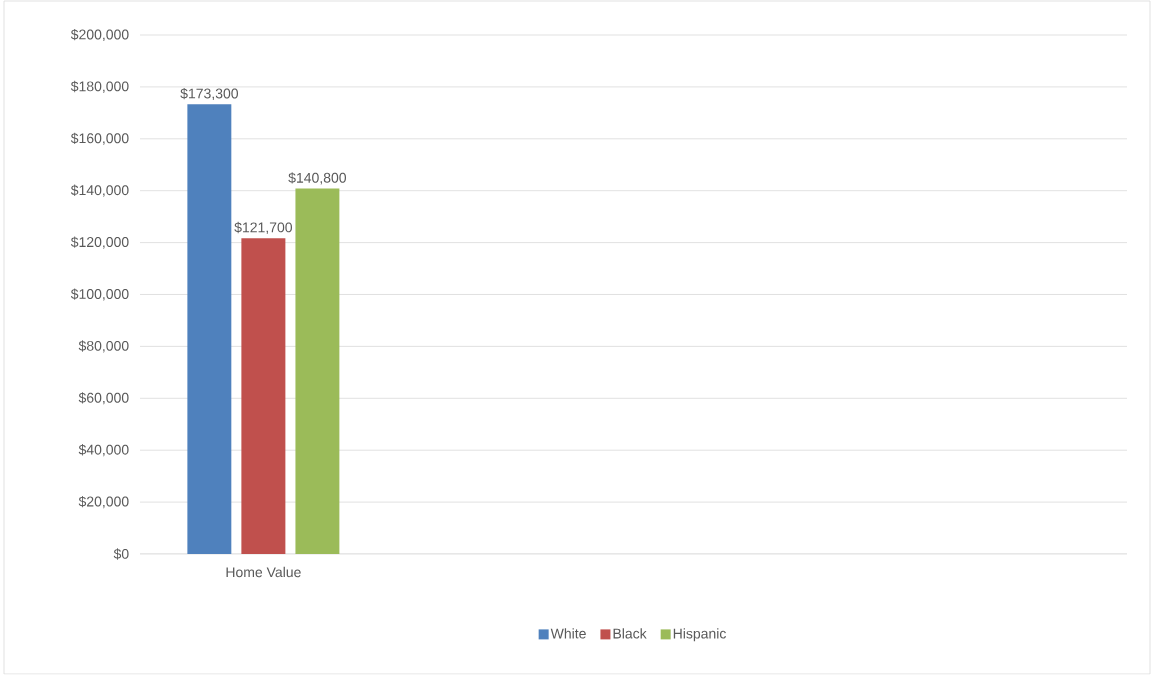 This screenshot has height=675, width=1151. I want to click on data-label: $173,300, so click(209, 94).